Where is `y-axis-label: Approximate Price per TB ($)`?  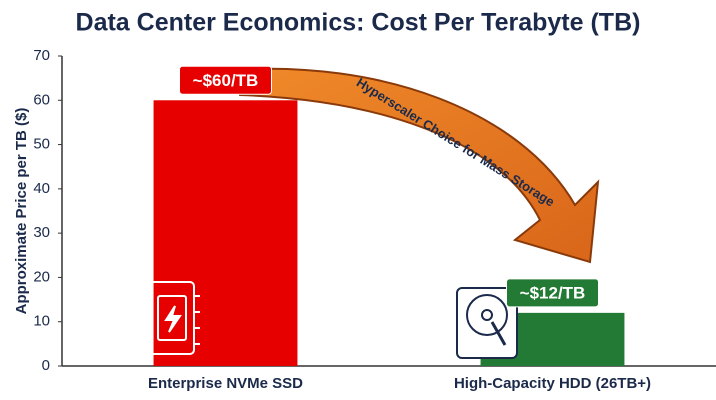
y-axis-label: Approximate Price per TB ($) is located at coordinates (21, 211).